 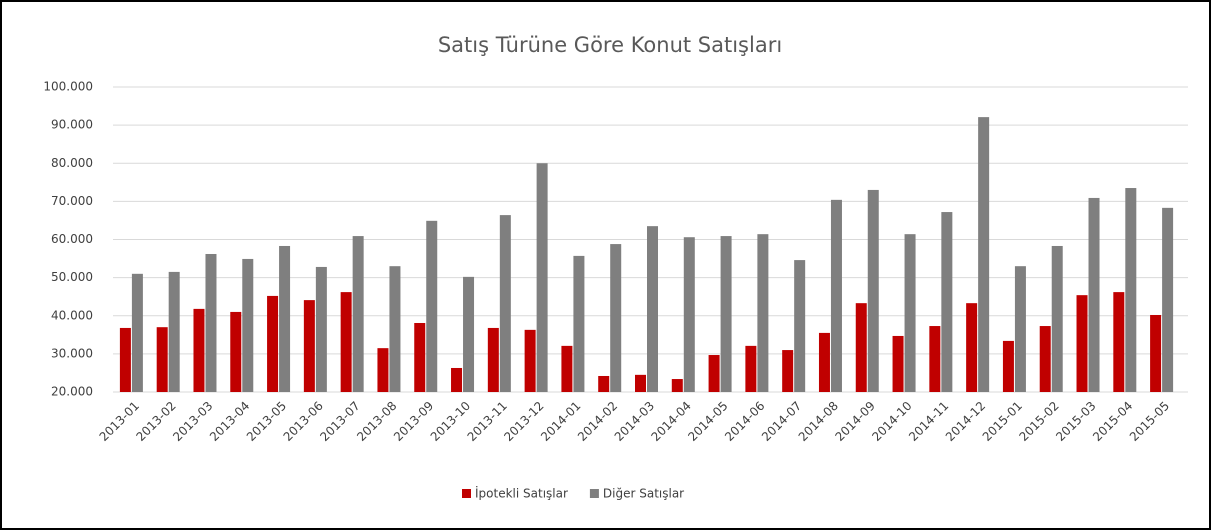 What do you see at coordinates (521, 493) in the screenshot?
I see `legend-label: İpotekli Satışlar` at bounding box center [521, 493].